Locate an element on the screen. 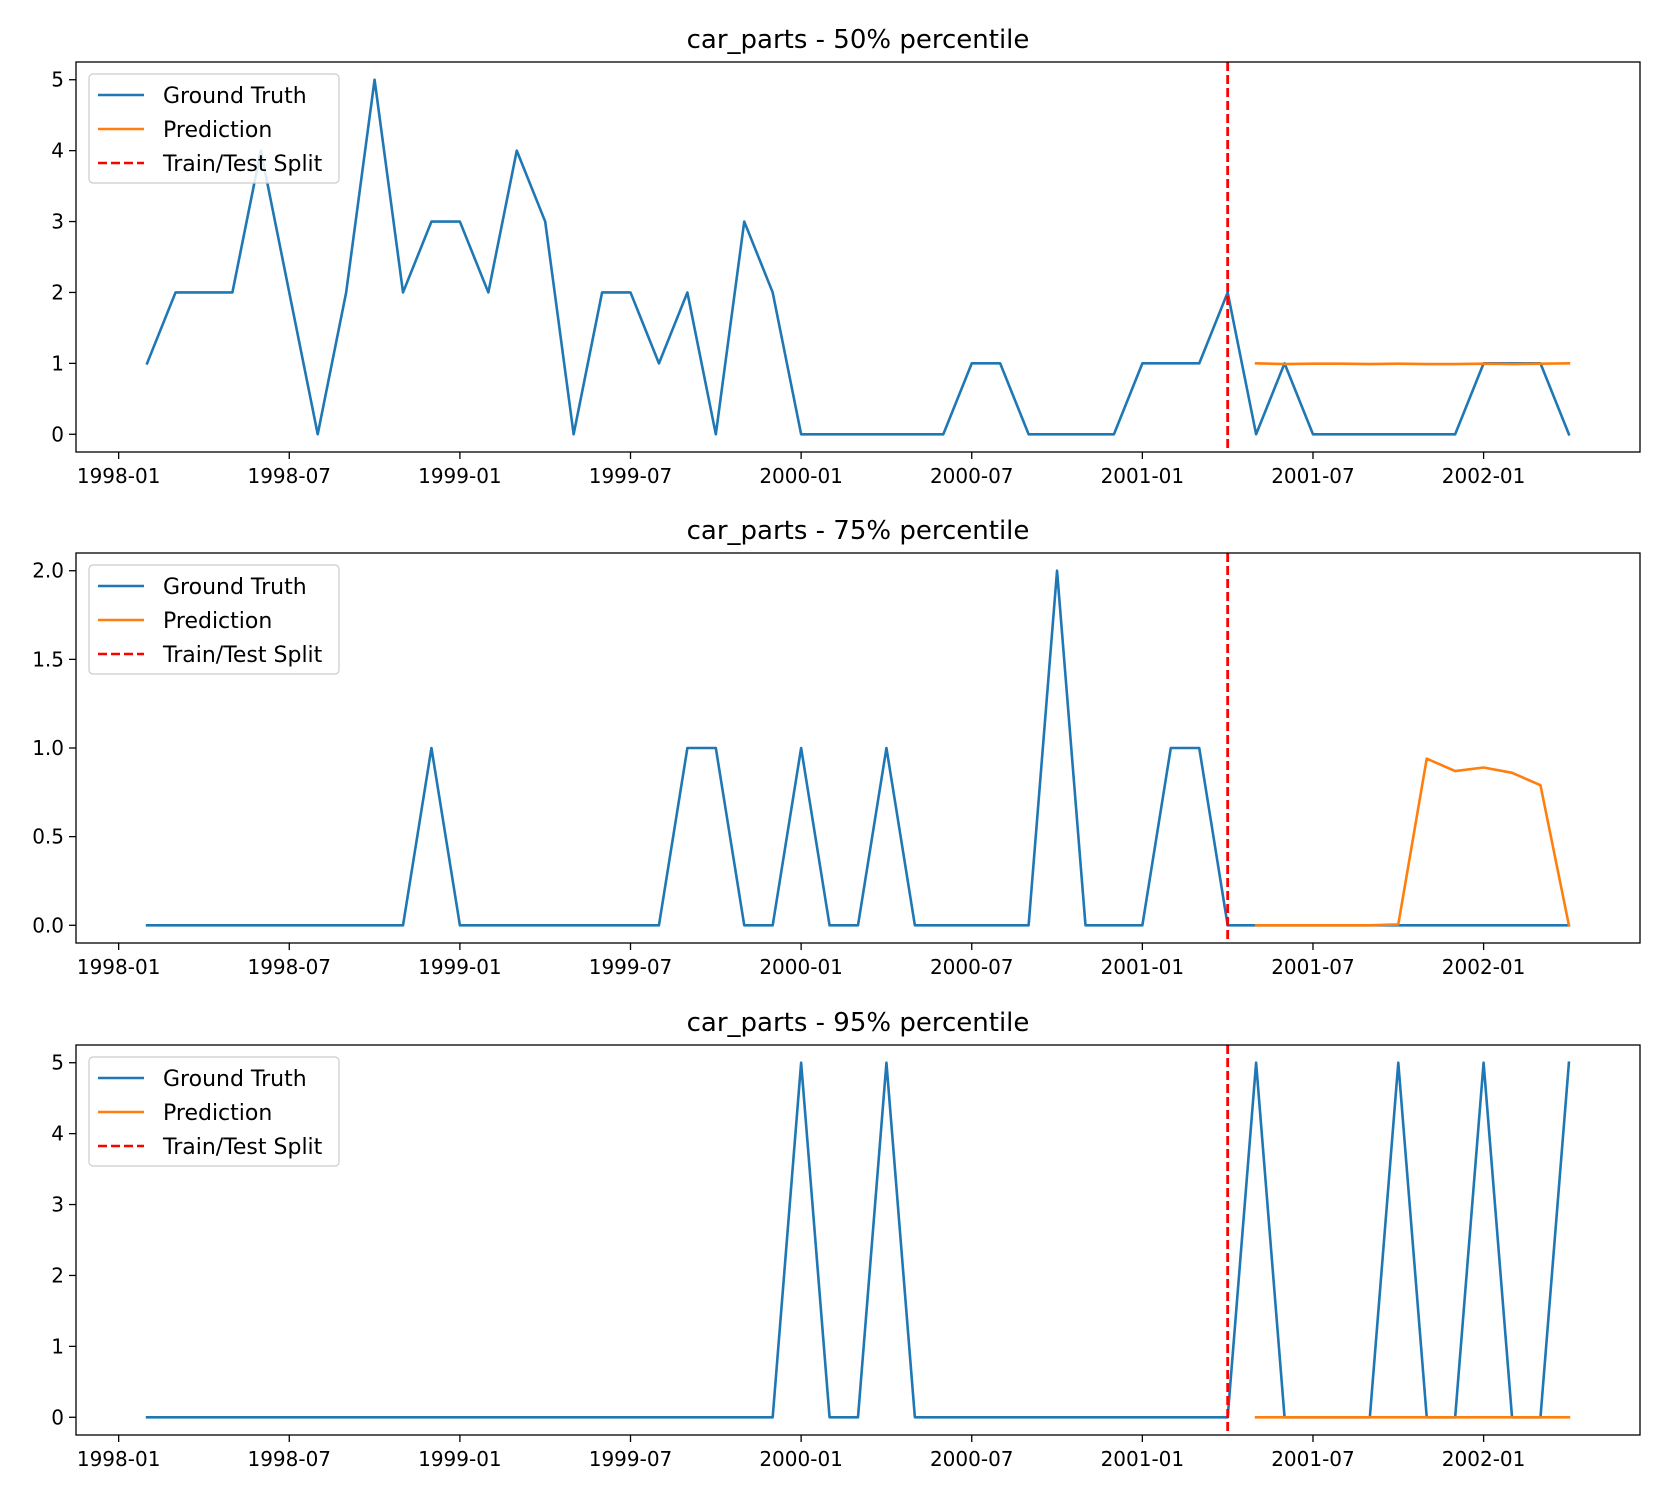  chart-title: car_parts - 75% percentile is located at coordinates (858, 531).